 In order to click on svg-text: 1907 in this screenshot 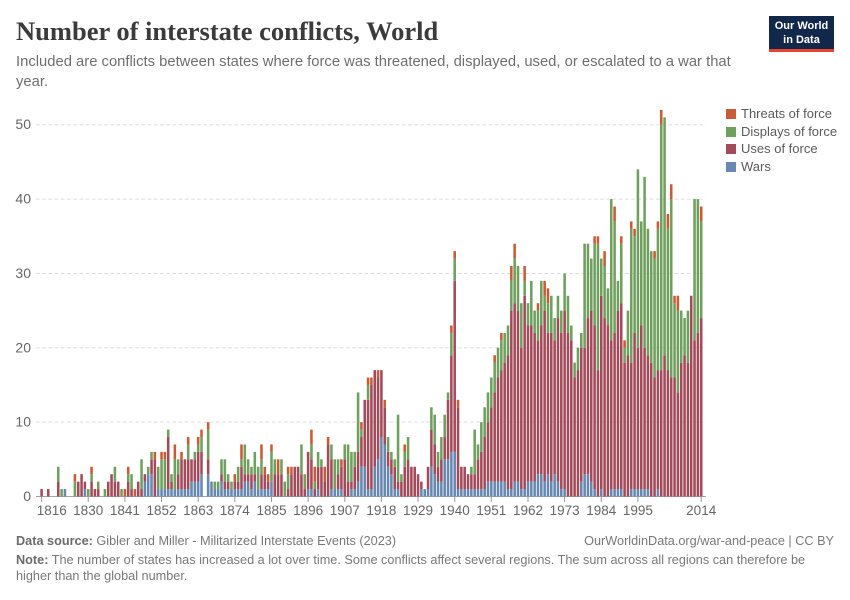, I will do `click(345, 510)`.